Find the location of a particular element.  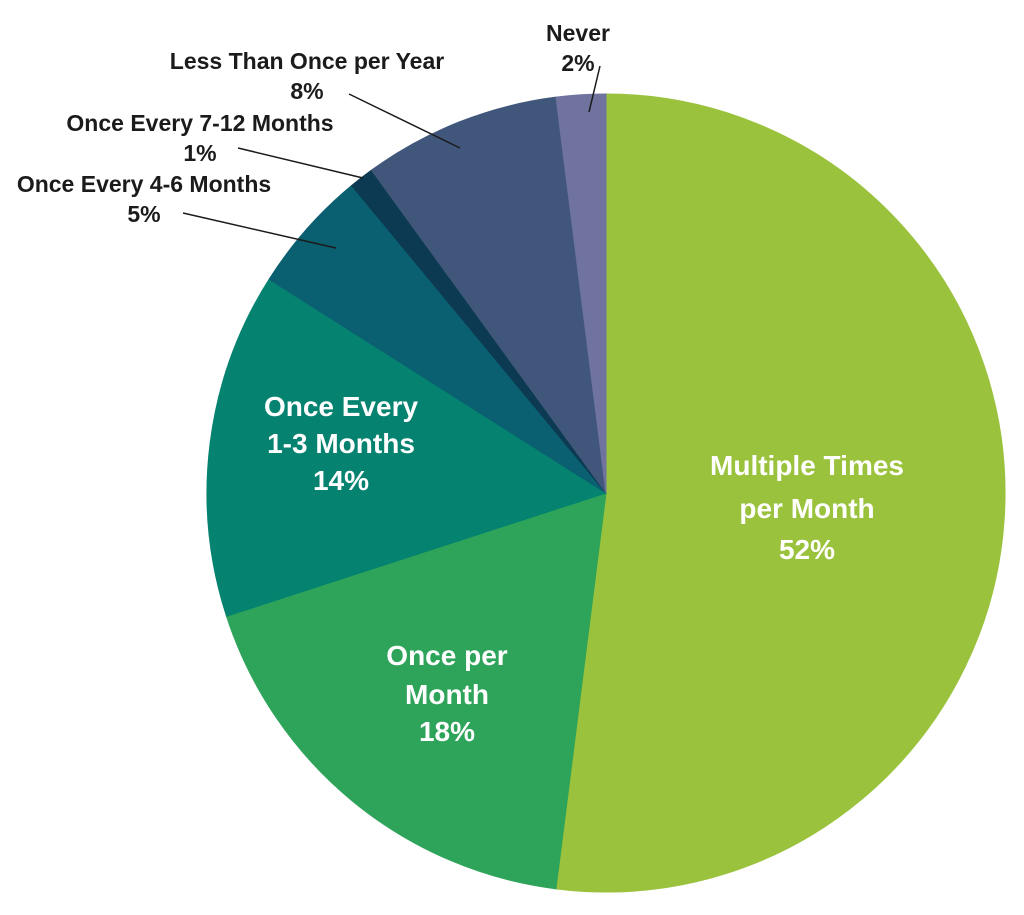

slice-label-once-per-month: Once per Month 18% is located at coordinates (446, 693).